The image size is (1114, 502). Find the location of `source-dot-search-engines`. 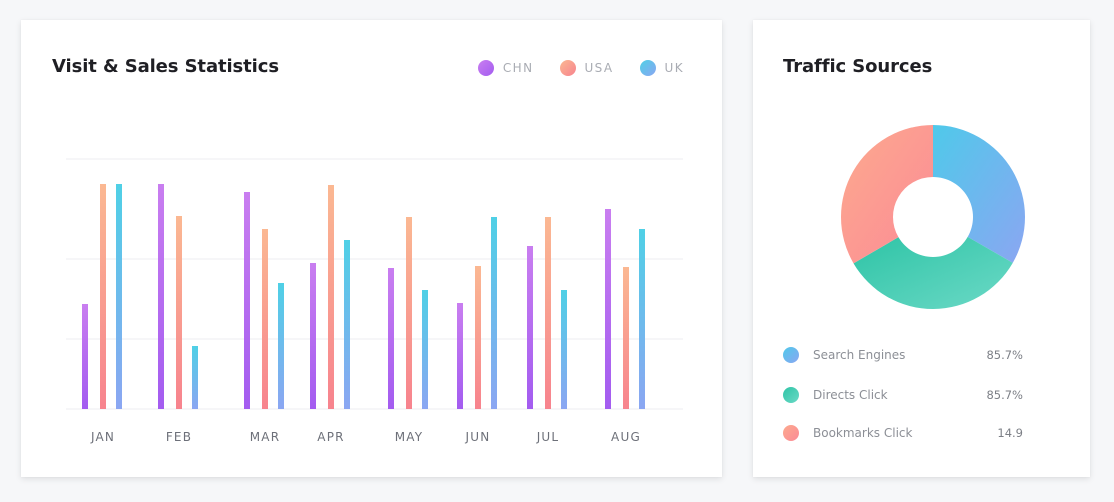

source-dot-search-engines is located at coordinates (791, 355).